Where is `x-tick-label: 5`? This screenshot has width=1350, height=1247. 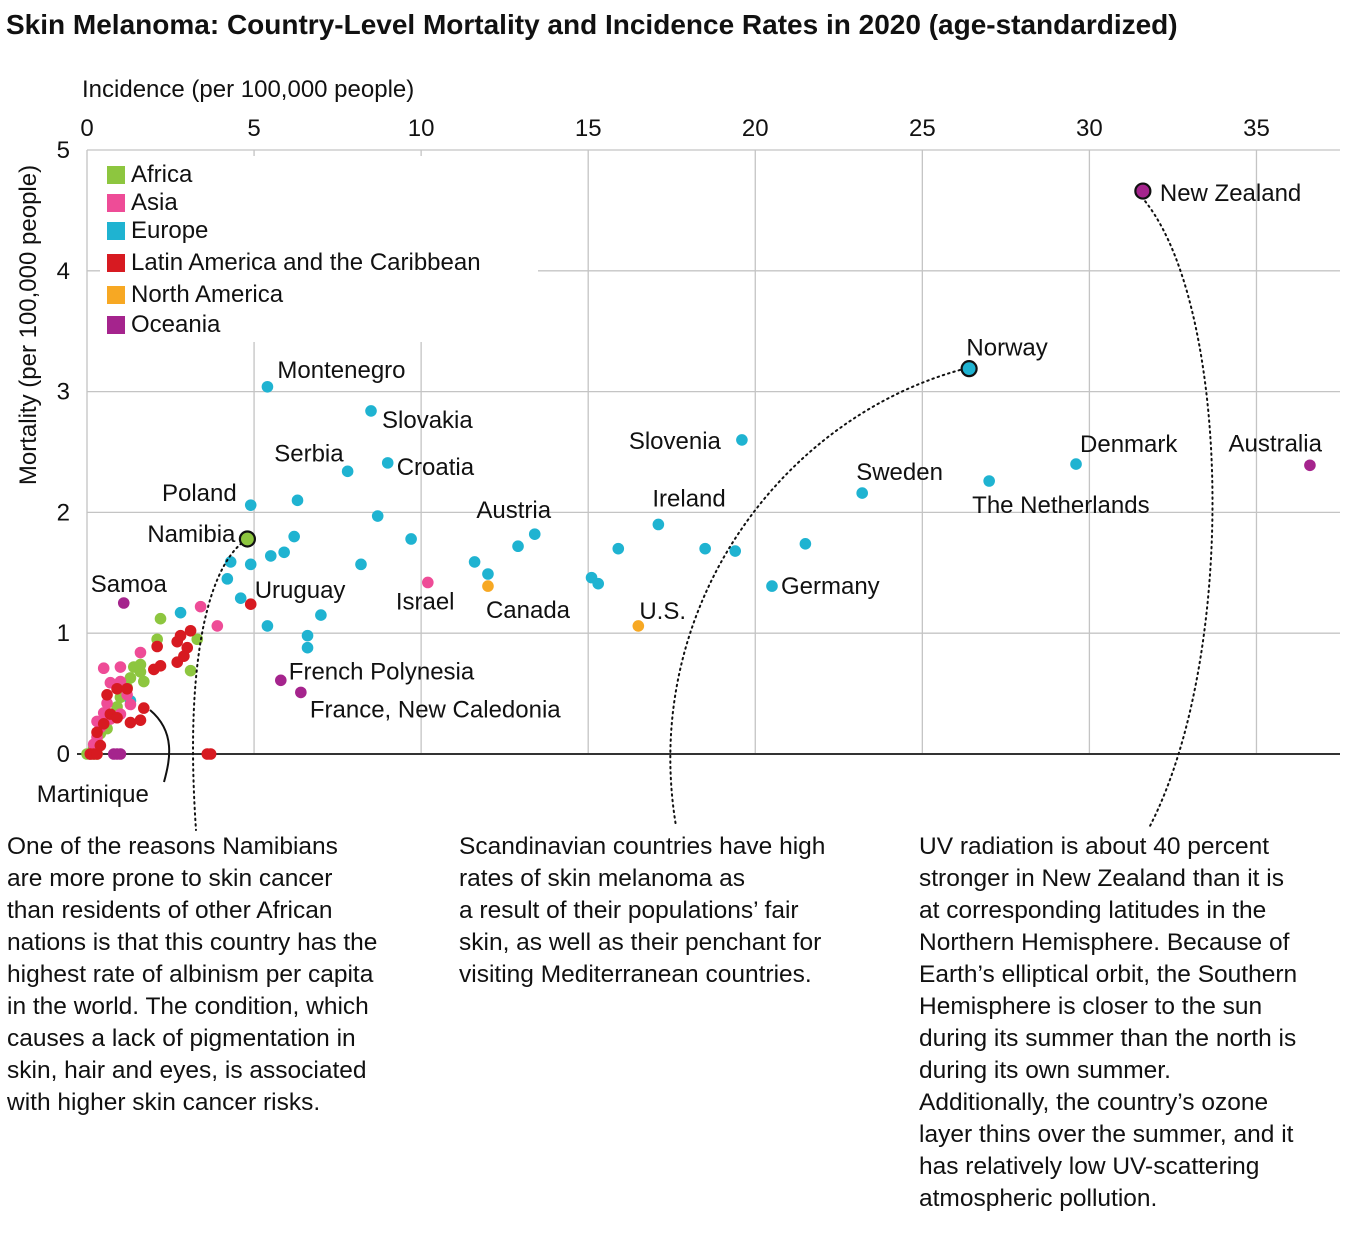
x-tick-label: 5 is located at coordinates (253, 128).